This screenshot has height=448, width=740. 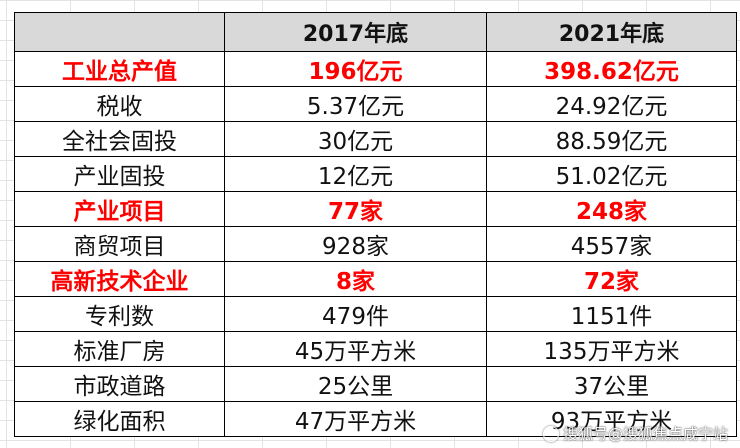 What do you see at coordinates (355, 69) in the screenshot?
I see `value-2017-cell: 196亿元` at bounding box center [355, 69].